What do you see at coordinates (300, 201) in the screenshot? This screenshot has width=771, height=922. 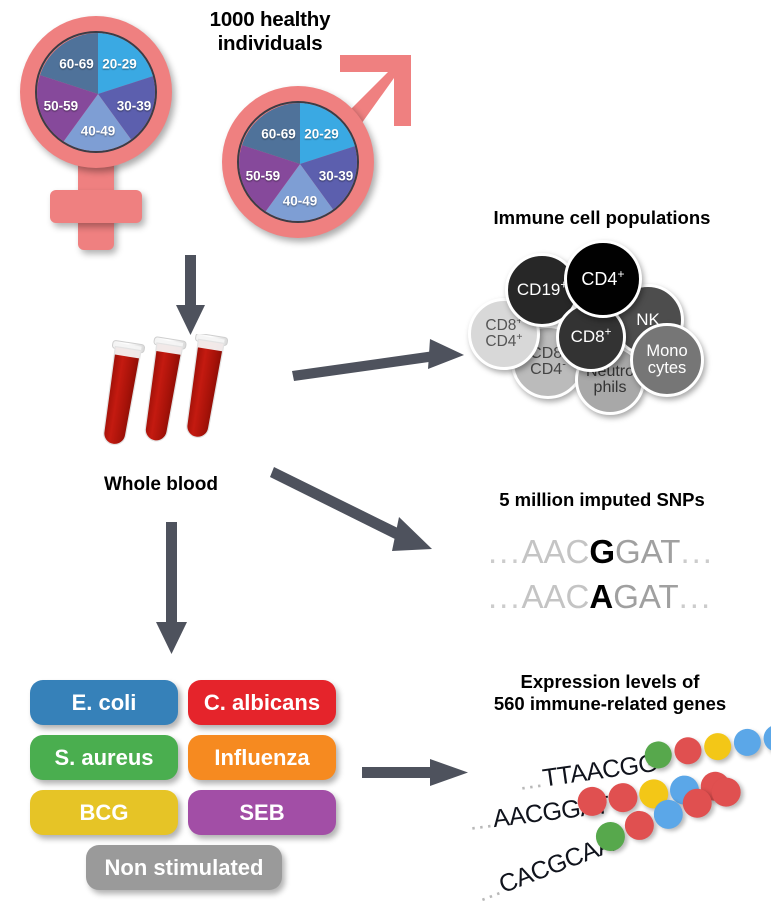 I see `age-pie-male-label-40-49: 40-49` at bounding box center [300, 201].